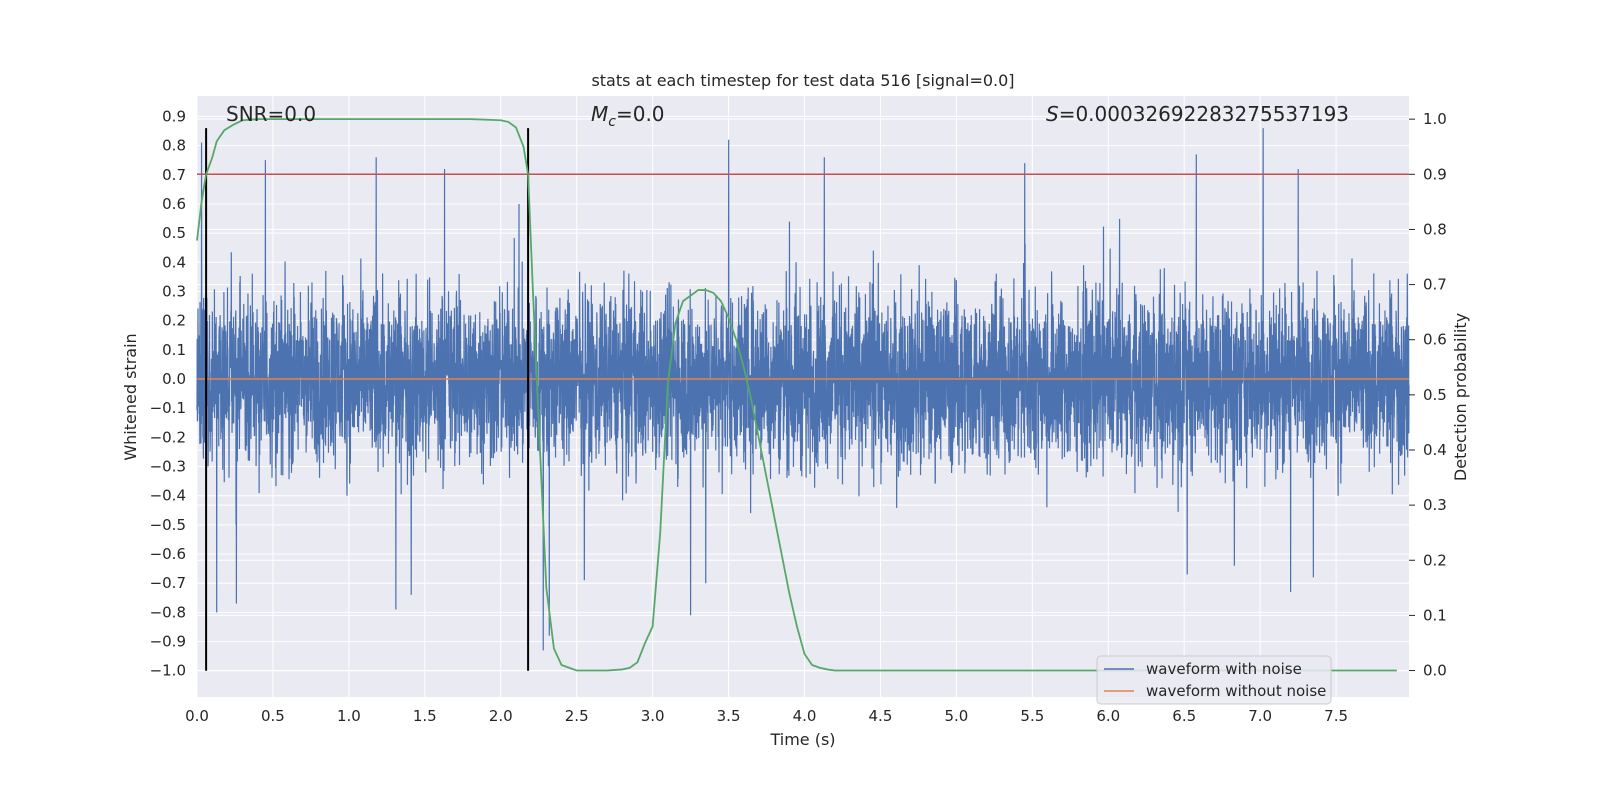 This screenshot has width=1600, height=800. I want to click on x-tick-label: 6.5, so click(1184, 716).